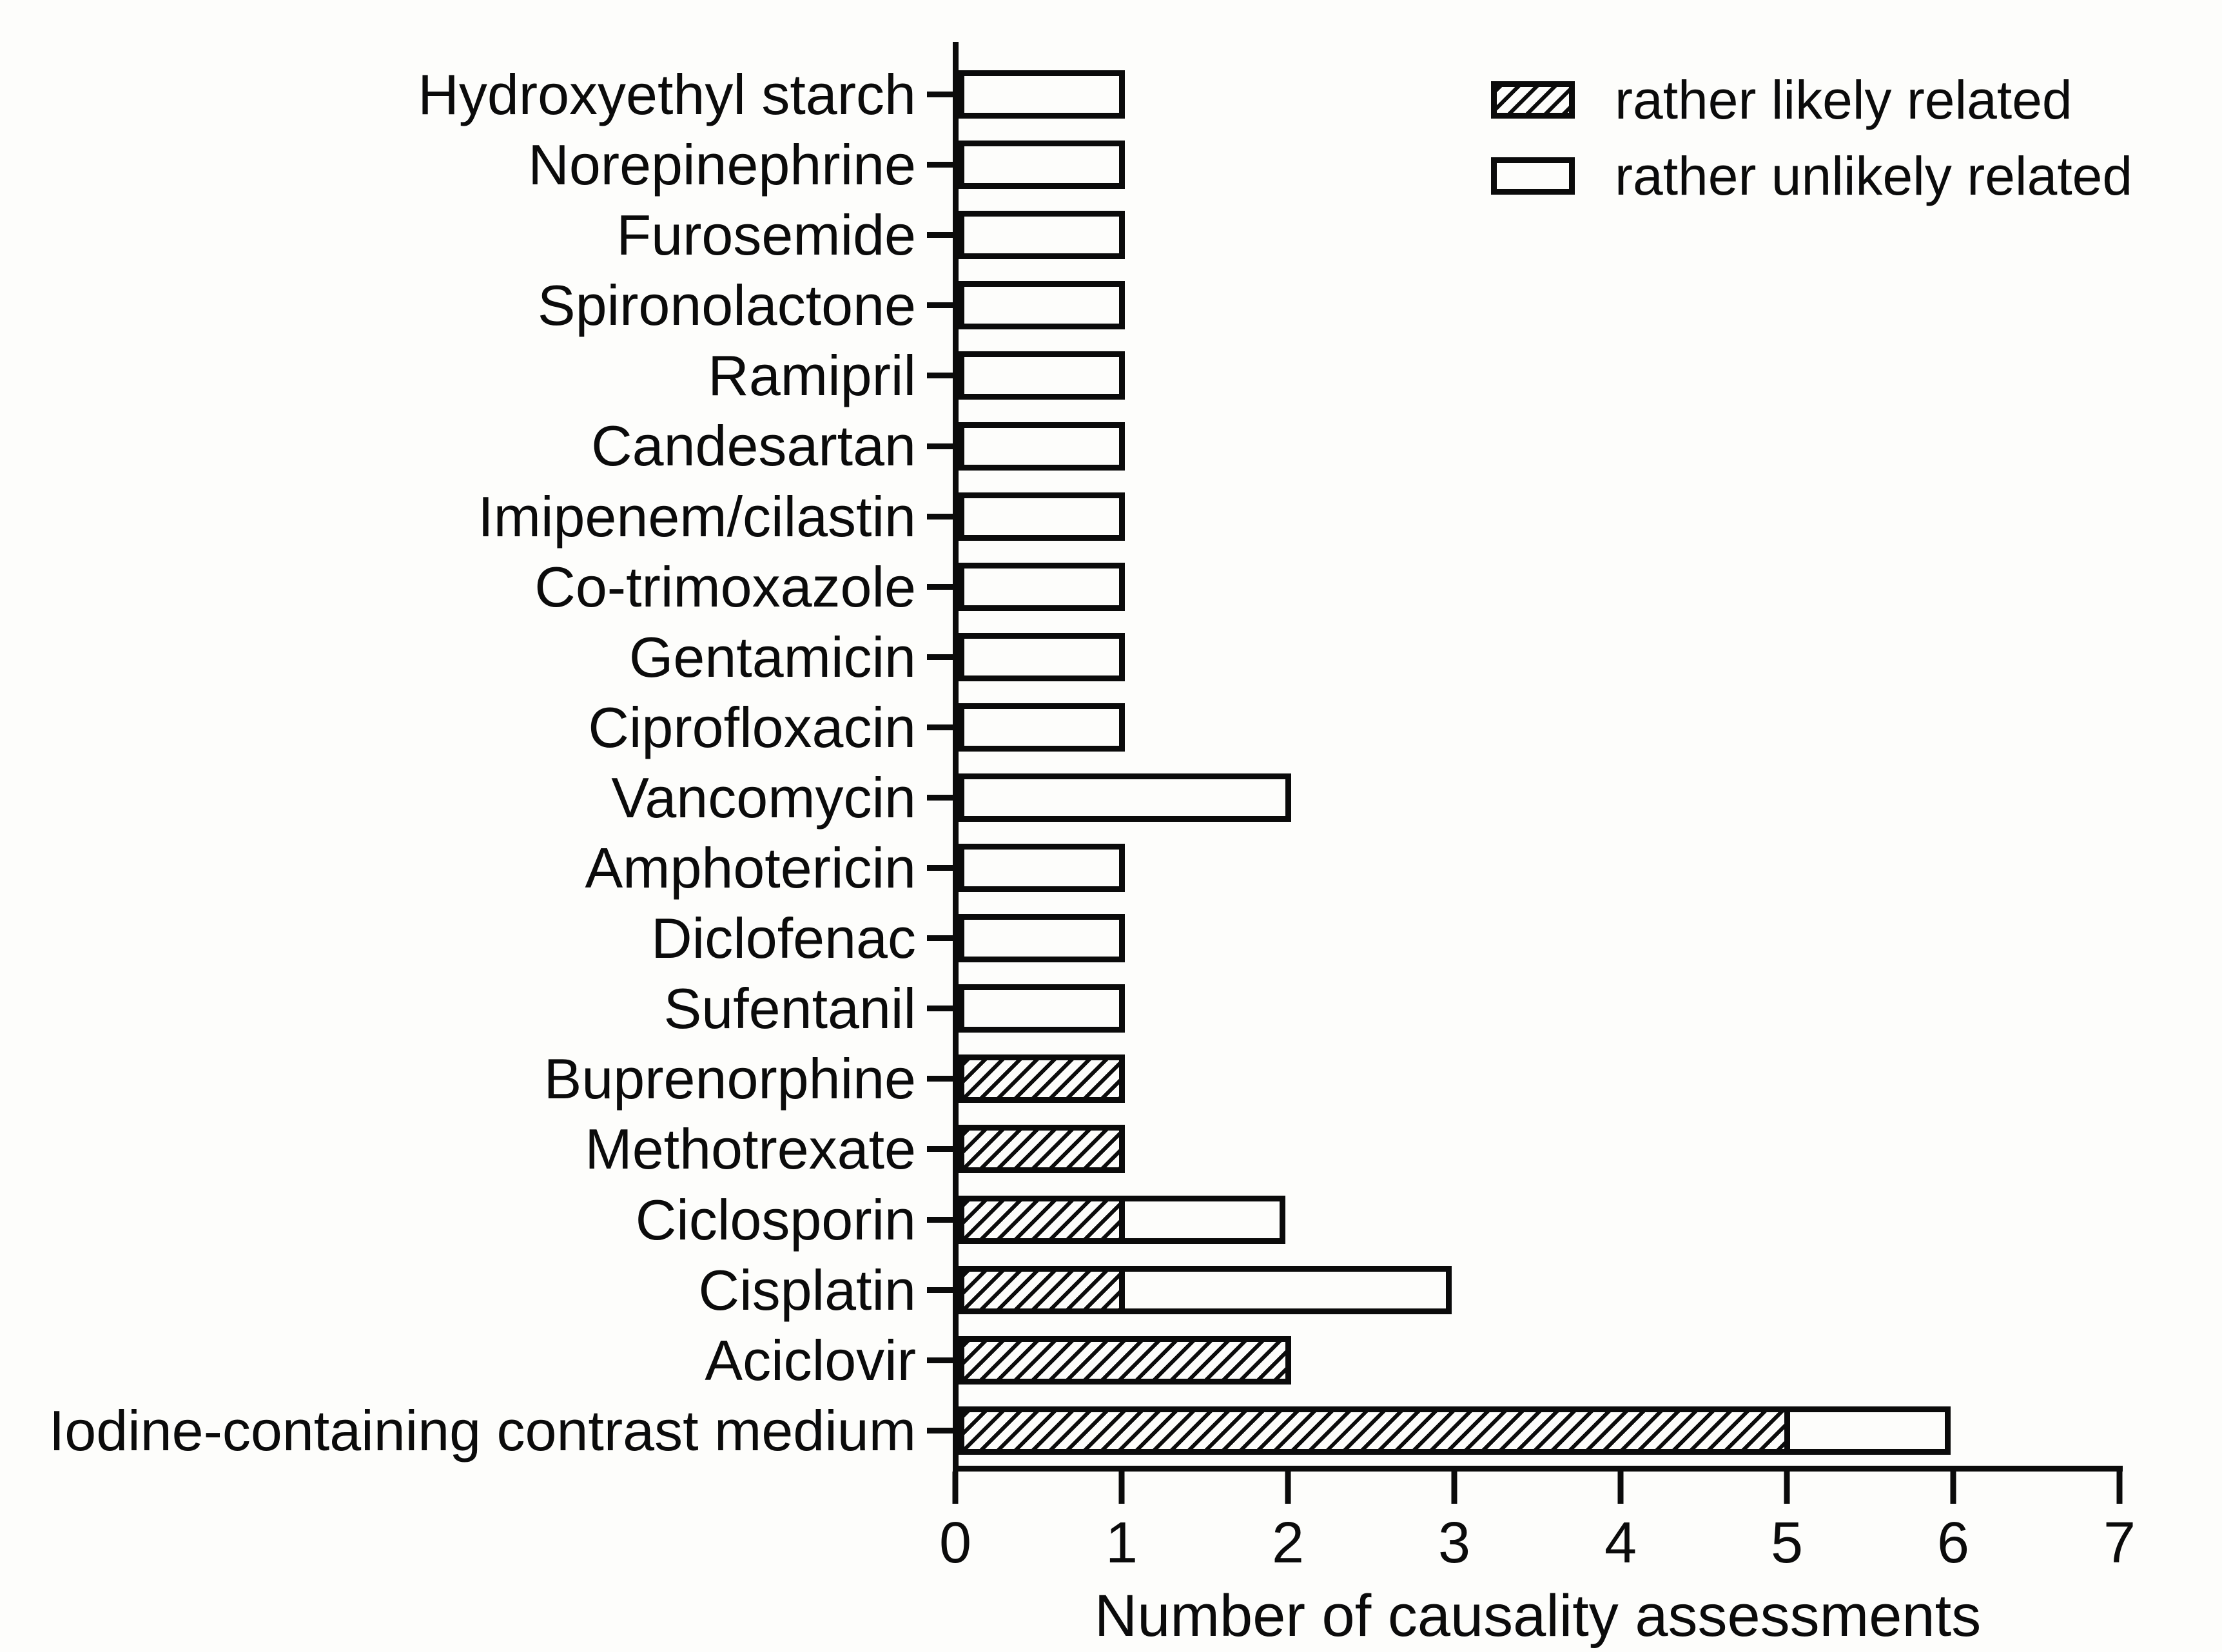 This screenshot has width=2222, height=1652. I want to click on legend-label: rather likely related, so click(1844, 99).